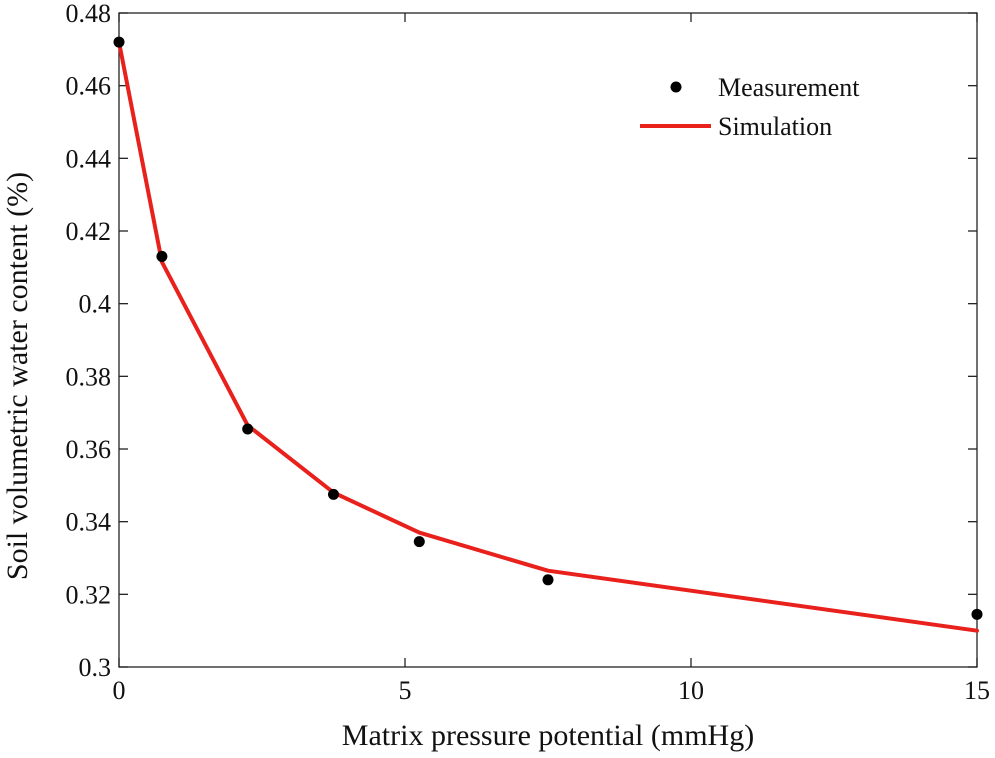 Image resolution: width=995 pixels, height=758 pixels. I want to click on y-tick-label: 0.4, so click(95, 304).